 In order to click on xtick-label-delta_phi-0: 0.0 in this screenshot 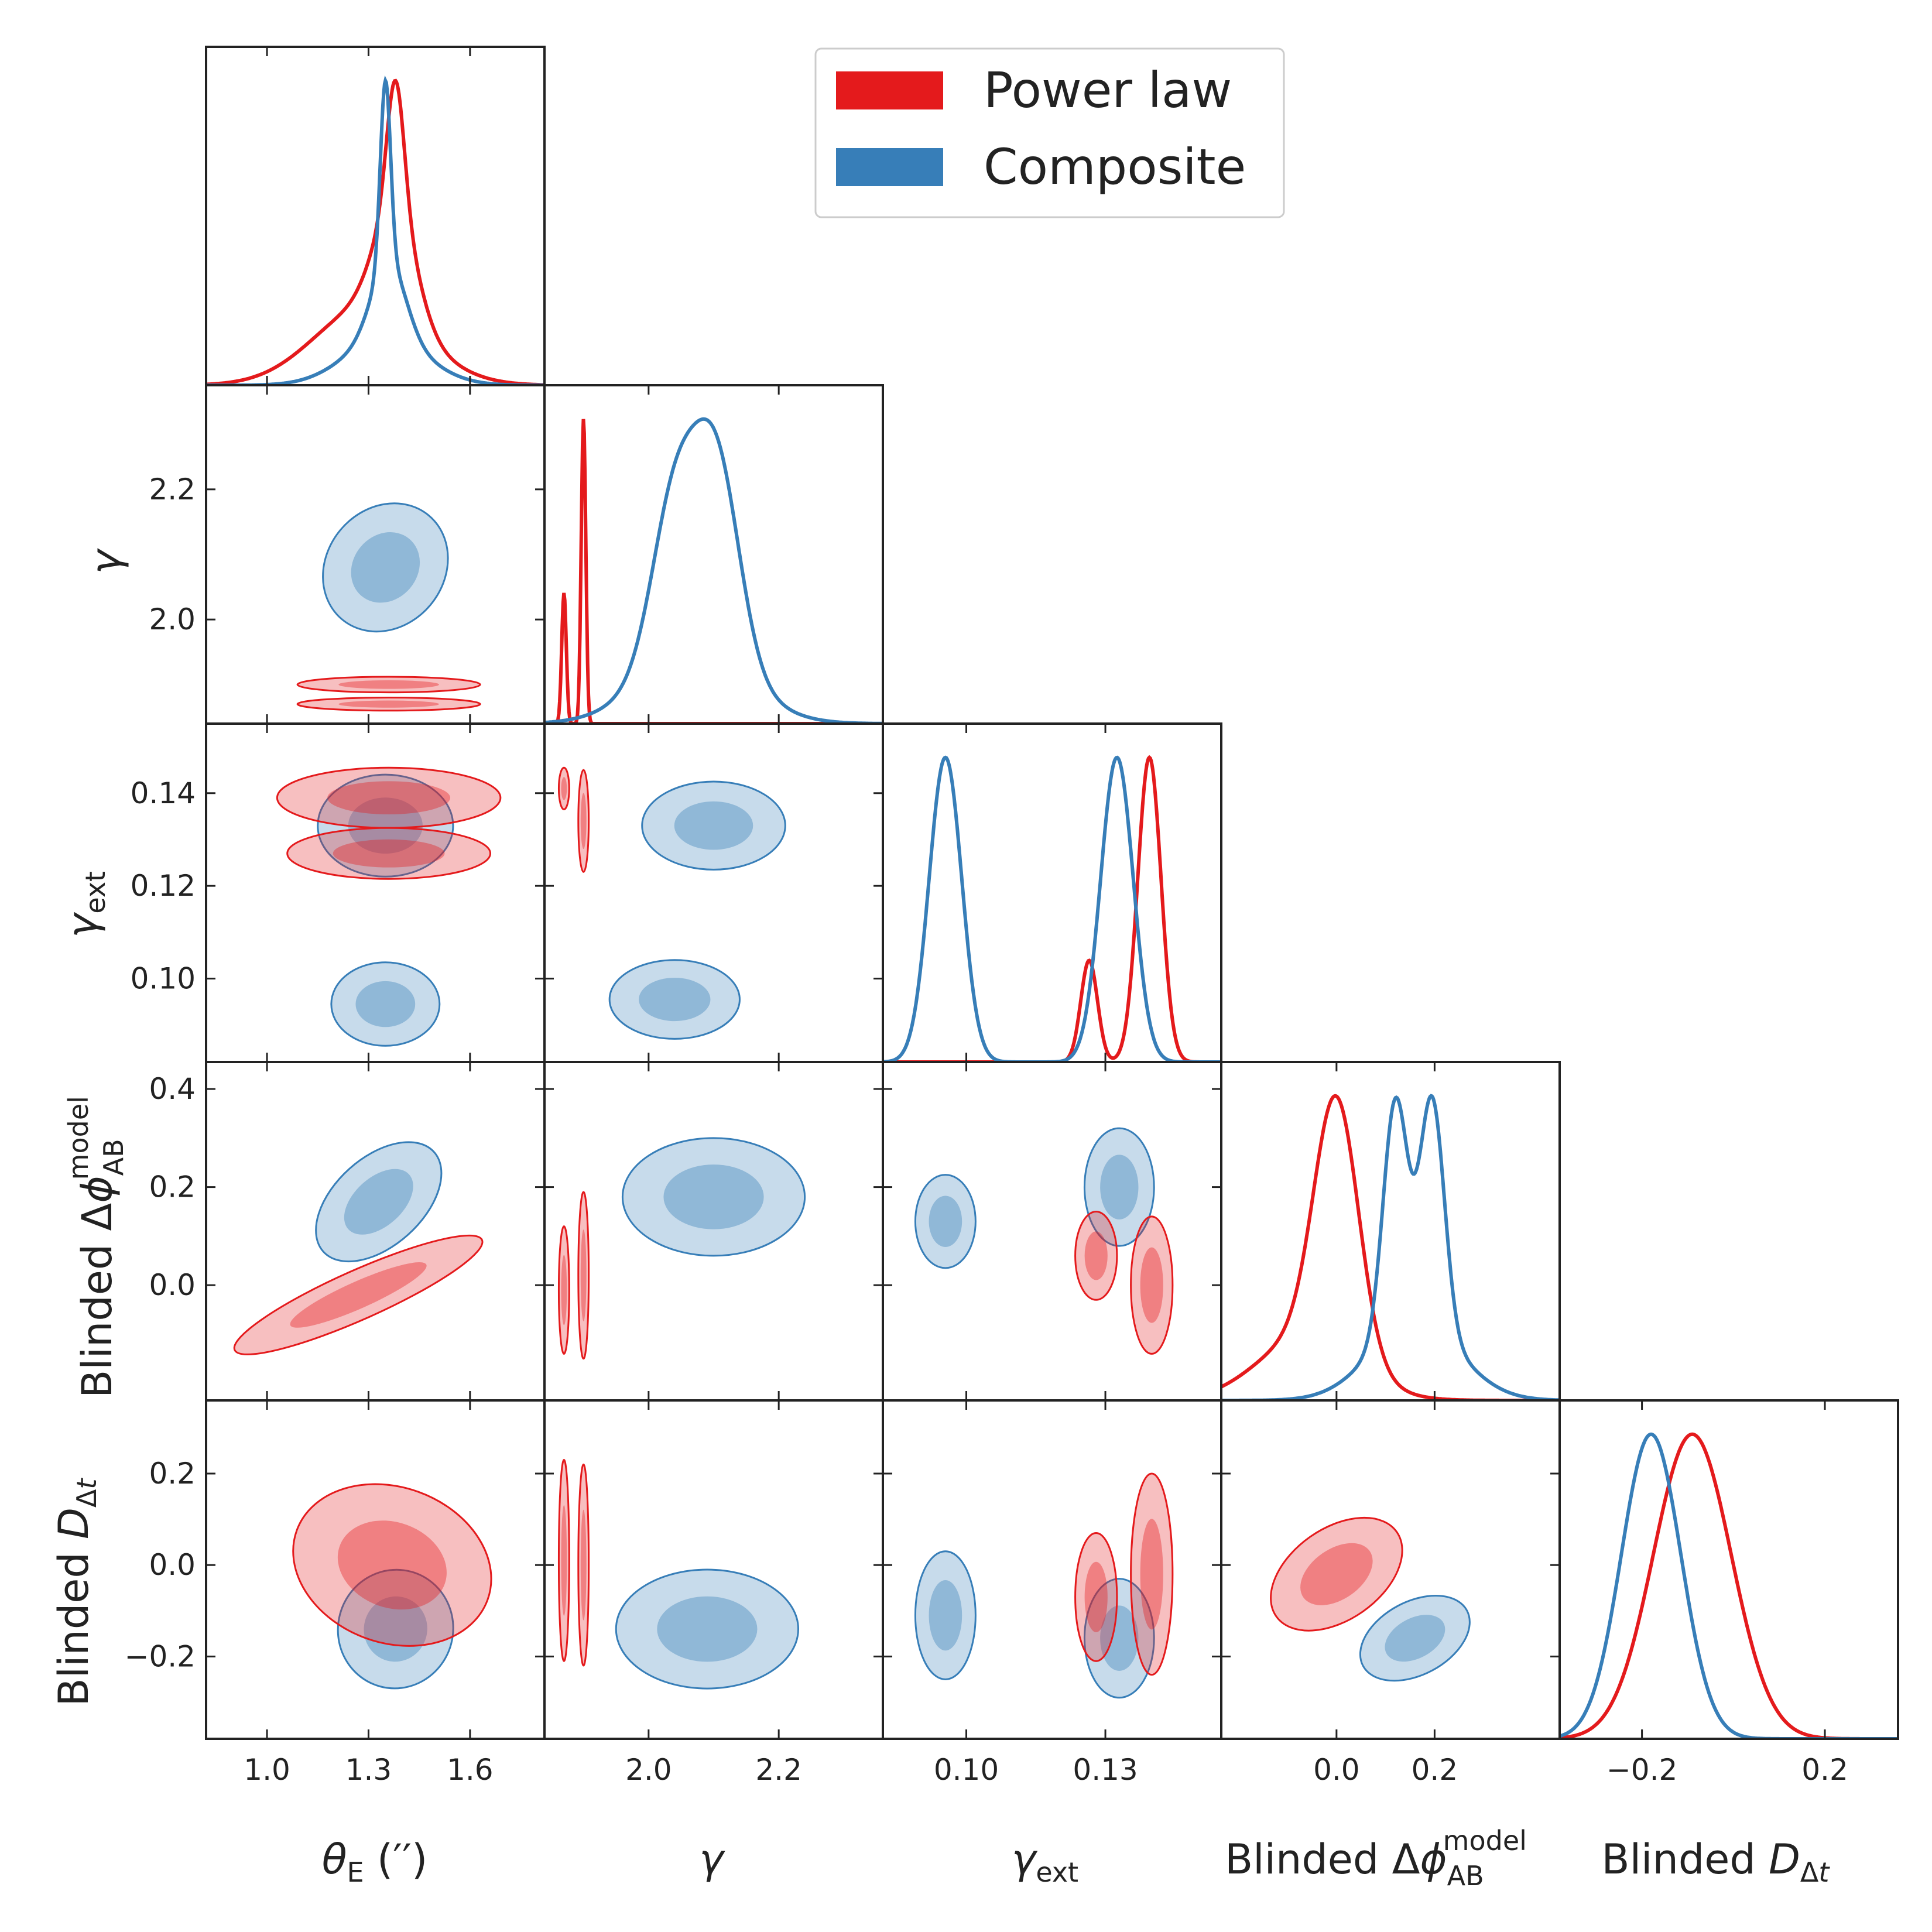, I will do `click(1336, 1770)`.